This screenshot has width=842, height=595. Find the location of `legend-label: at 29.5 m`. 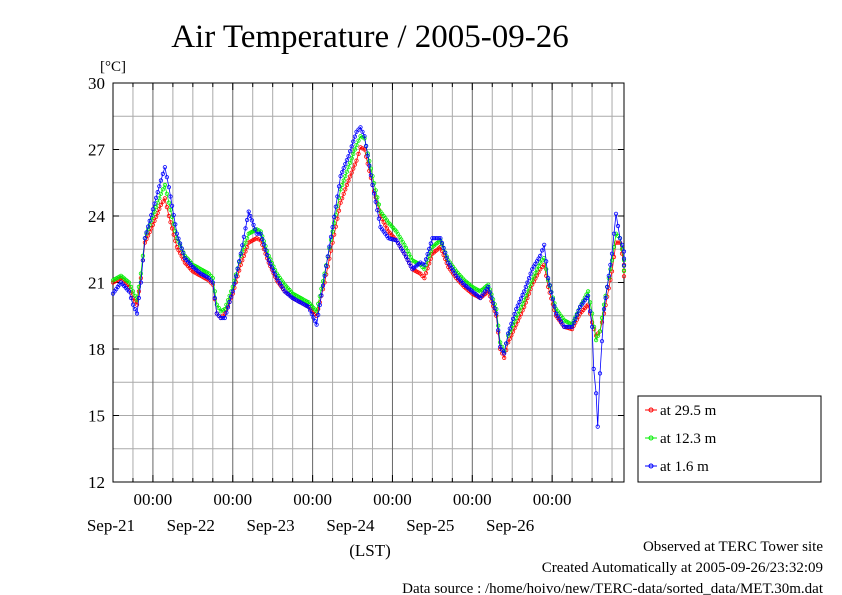

legend-label: at 29.5 m is located at coordinates (688, 411).